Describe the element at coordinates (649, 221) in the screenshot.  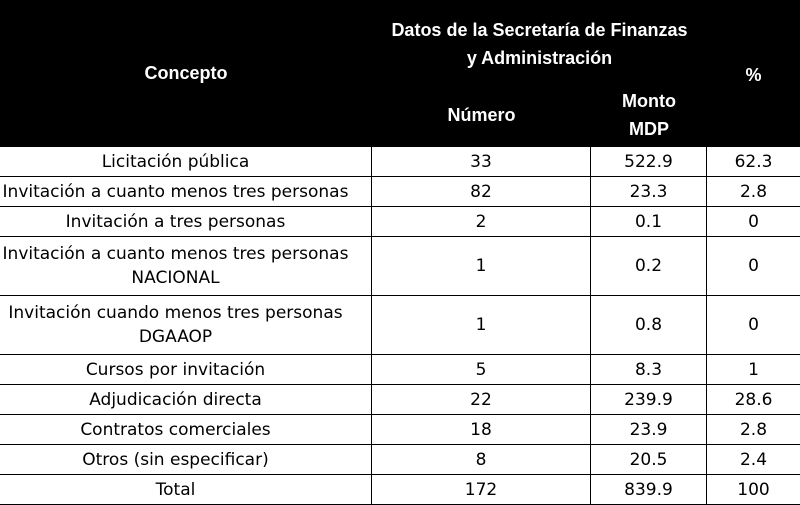
I see `cell-monto: 0.1` at that location.